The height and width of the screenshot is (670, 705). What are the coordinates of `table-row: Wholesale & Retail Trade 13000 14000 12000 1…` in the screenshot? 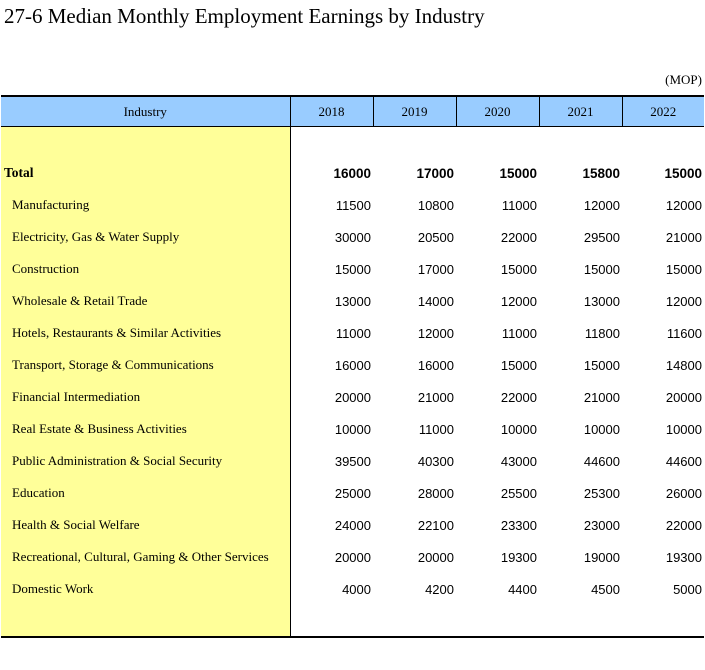 It's located at (352, 301).